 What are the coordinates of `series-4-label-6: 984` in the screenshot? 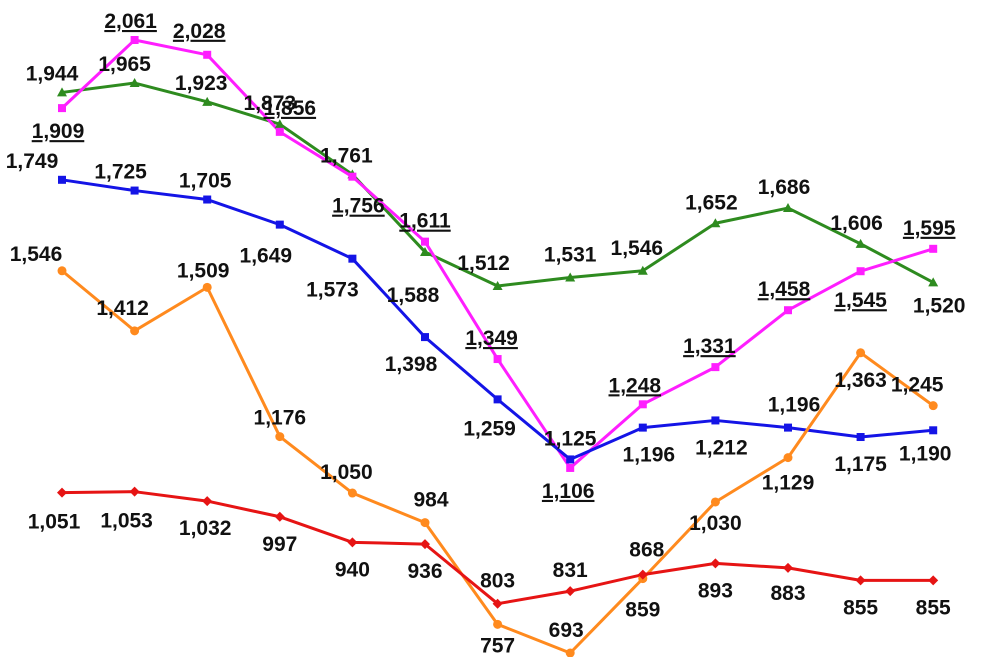 It's located at (430, 500).